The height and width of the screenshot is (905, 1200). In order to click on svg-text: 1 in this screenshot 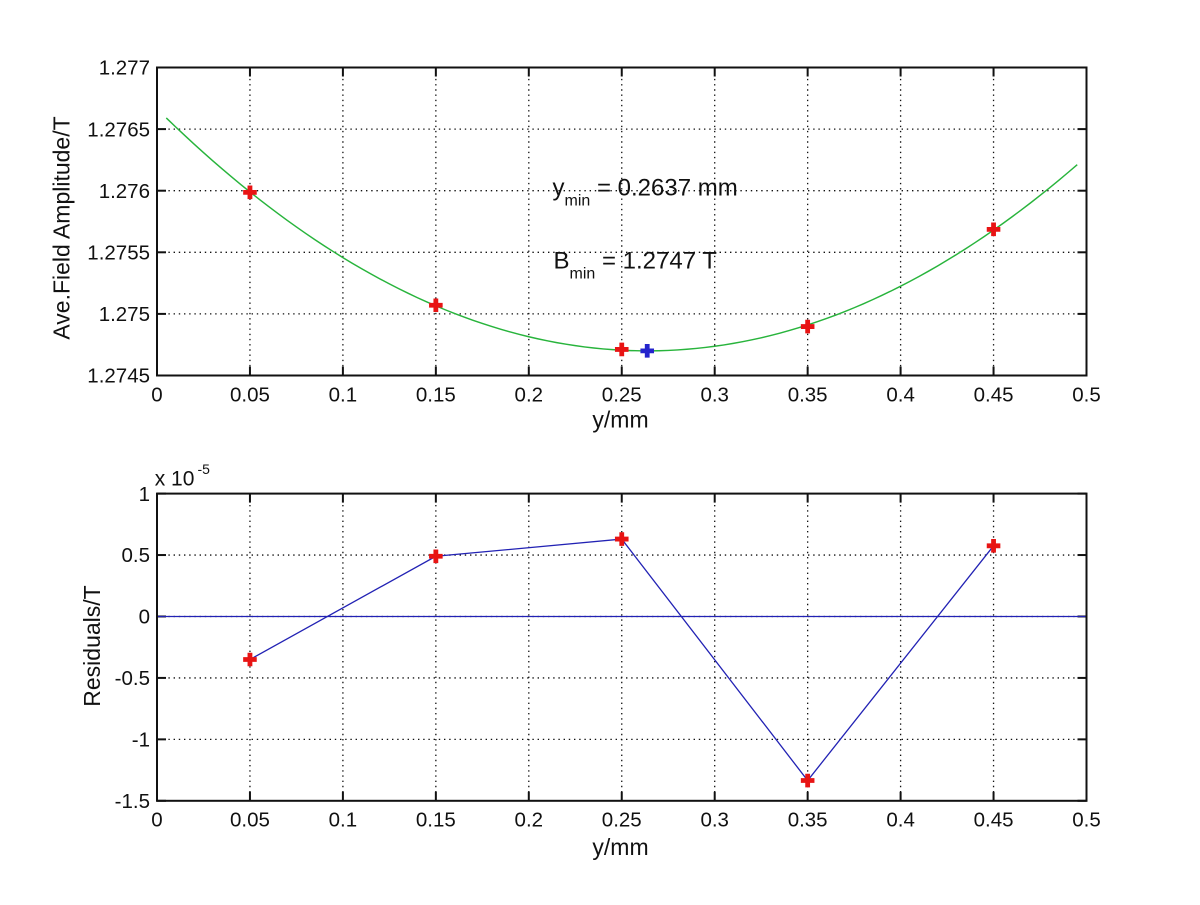, I will do `click(144, 494)`.